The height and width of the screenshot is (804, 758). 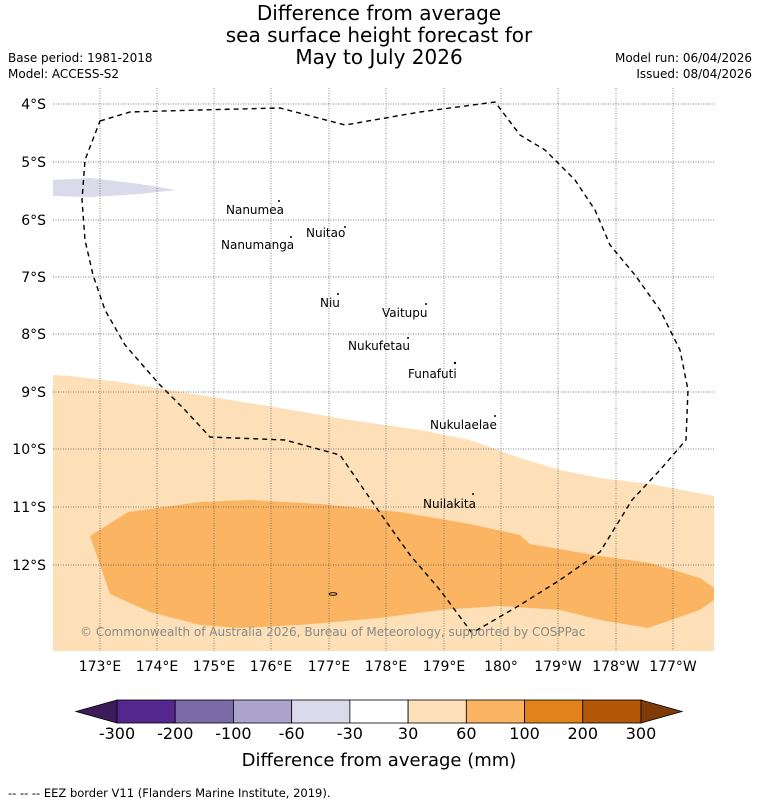 What do you see at coordinates (662, 711) in the screenshot?
I see `colorbar-extend-high` at bounding box center [662, 711].